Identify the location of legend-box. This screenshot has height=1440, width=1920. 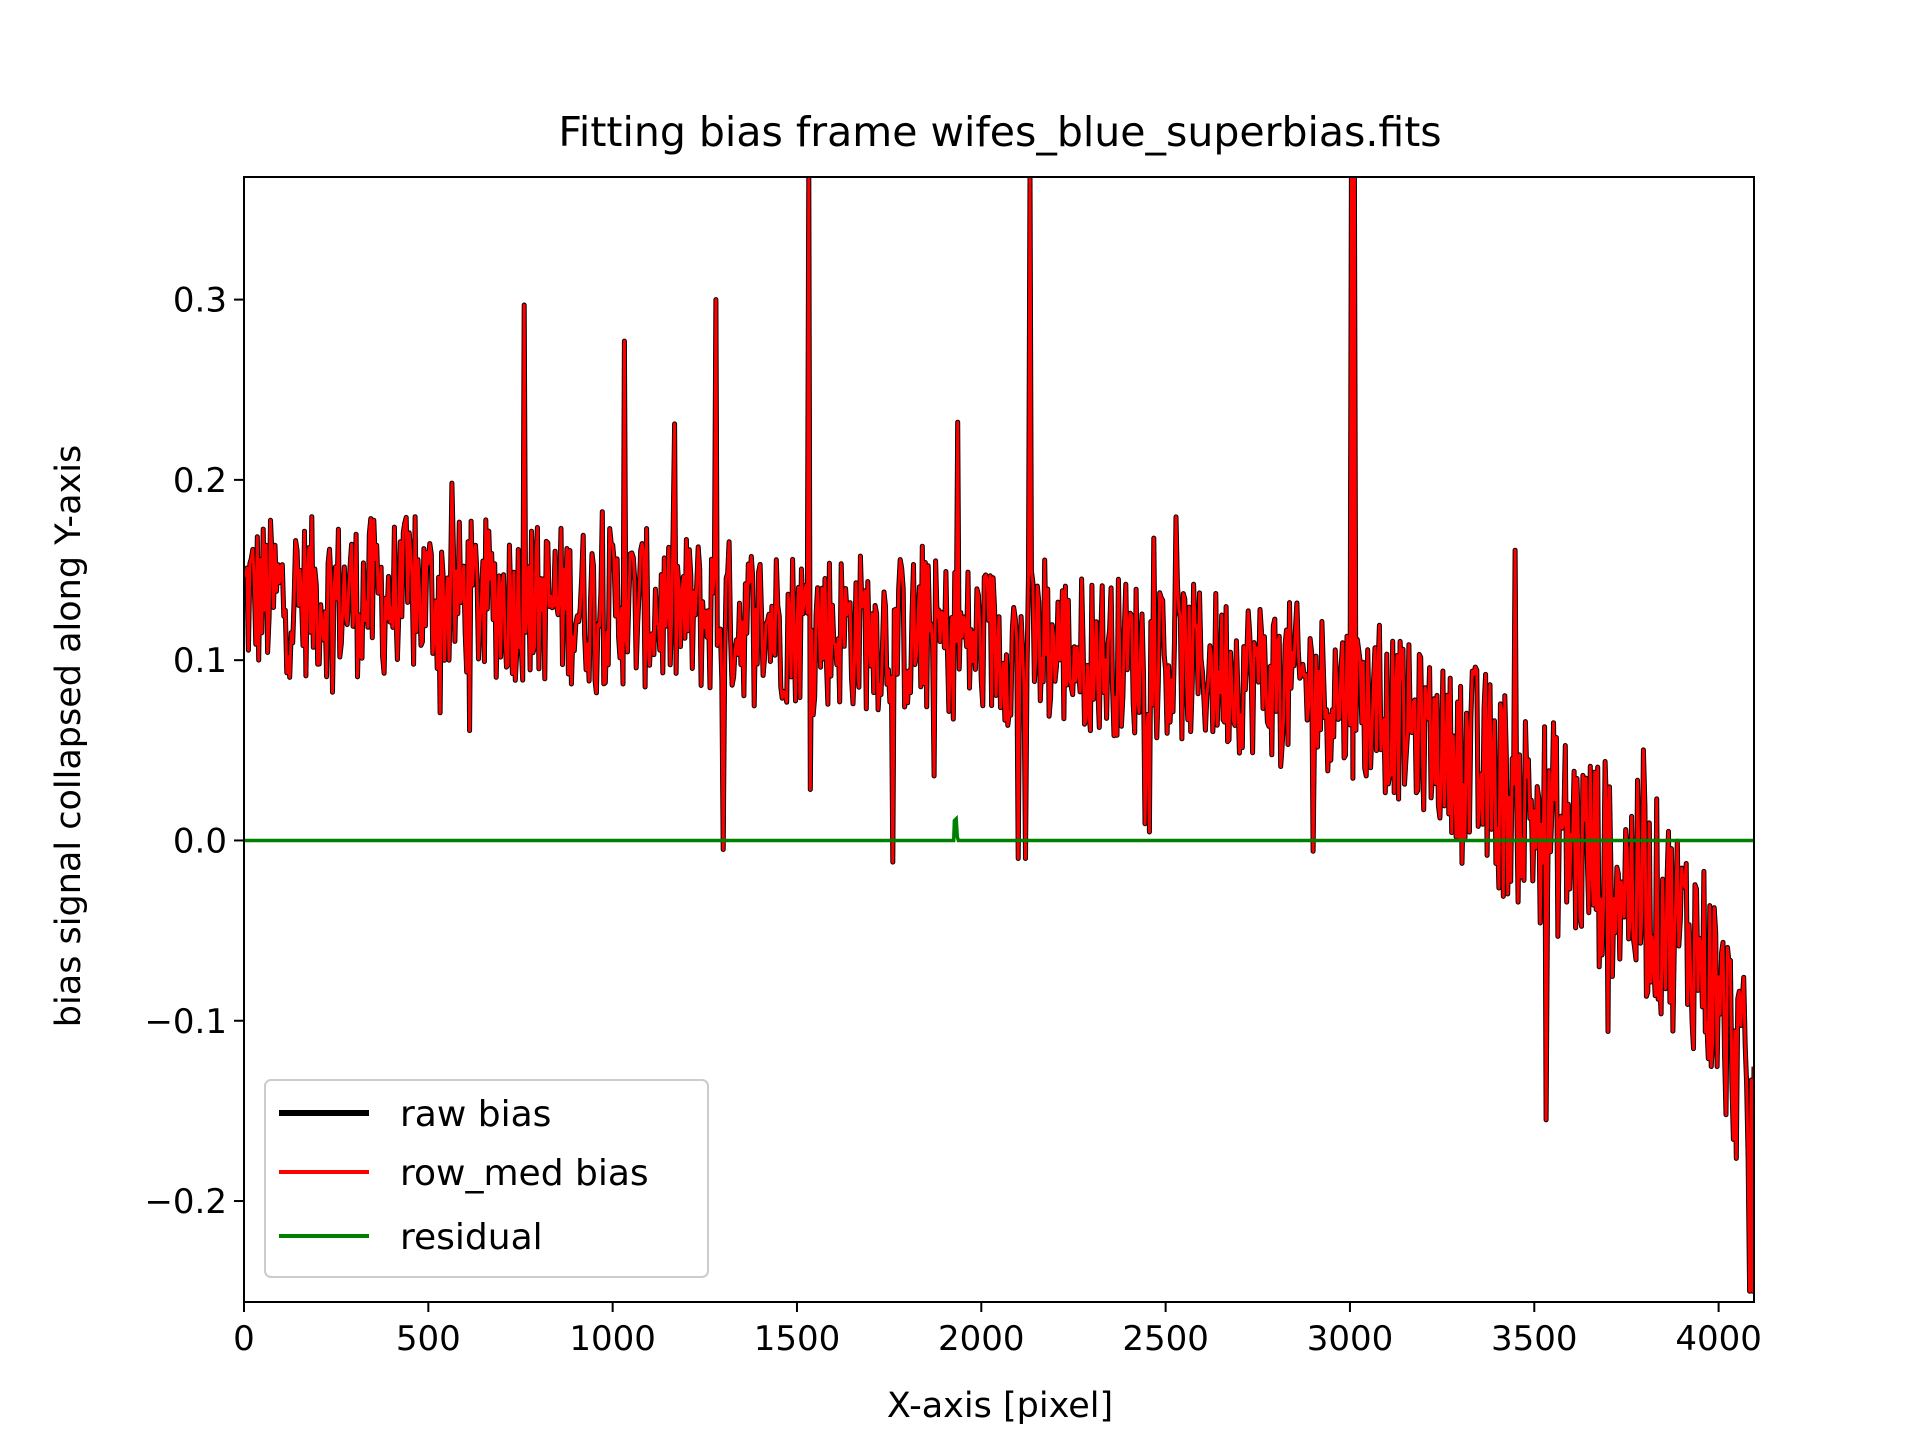
(486, 1178).